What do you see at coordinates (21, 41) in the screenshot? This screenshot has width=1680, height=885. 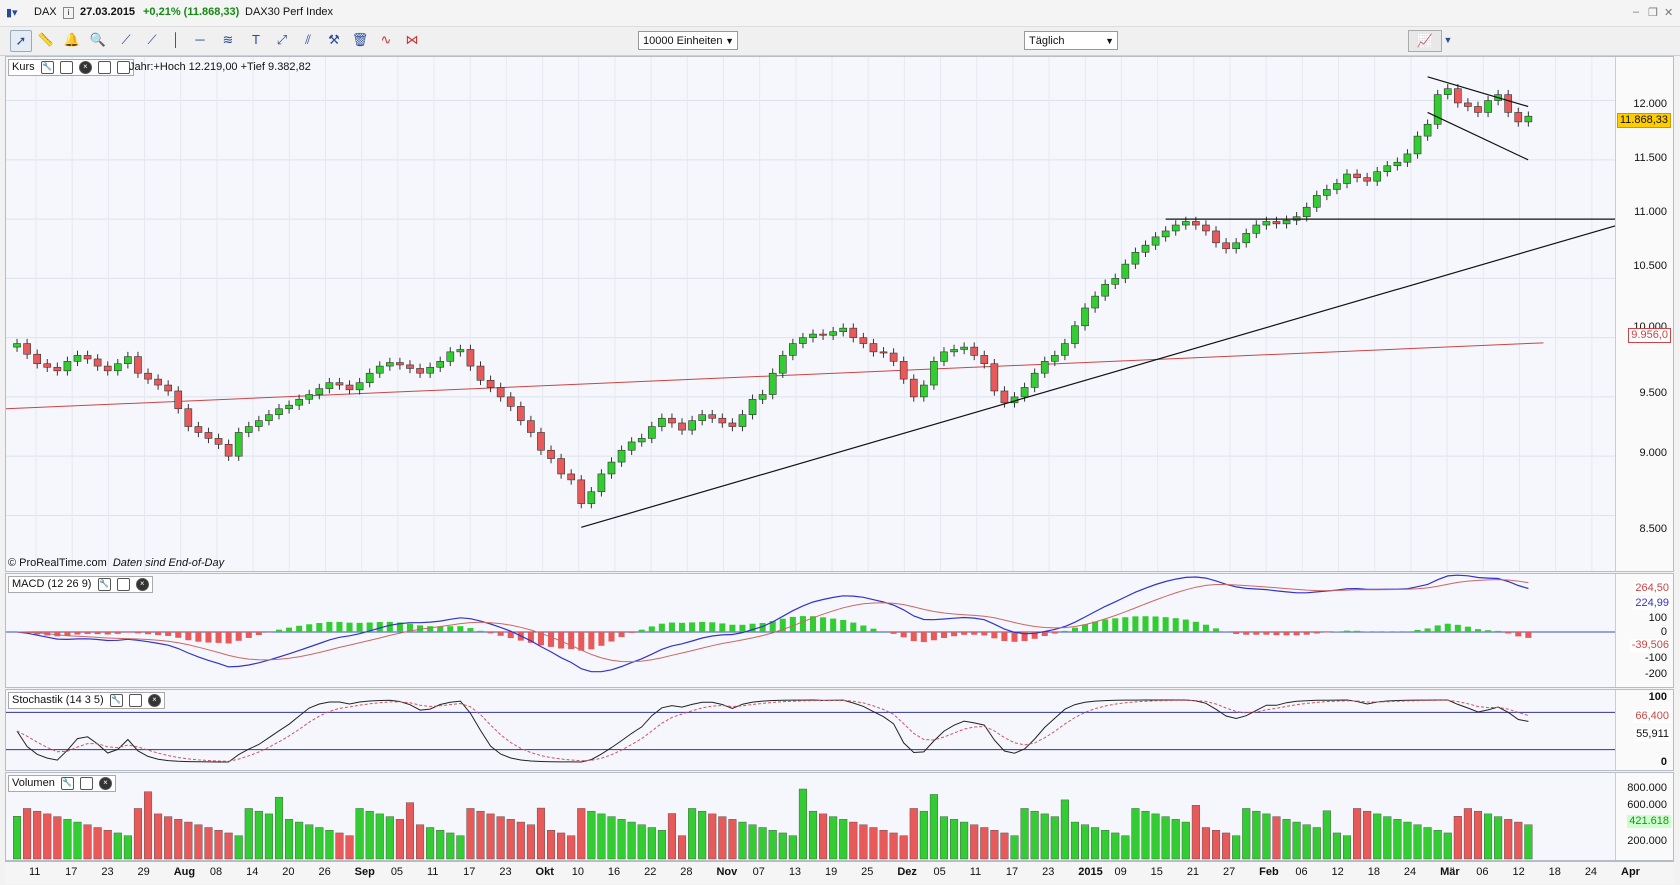 I see `pointer-icon: ➚` at bounding box center [21, 41].